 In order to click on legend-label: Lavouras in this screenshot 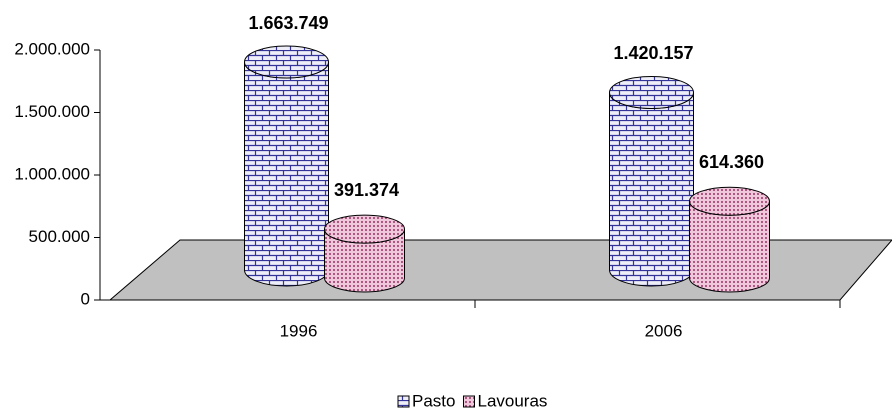, I will do `click(512, 400)`.